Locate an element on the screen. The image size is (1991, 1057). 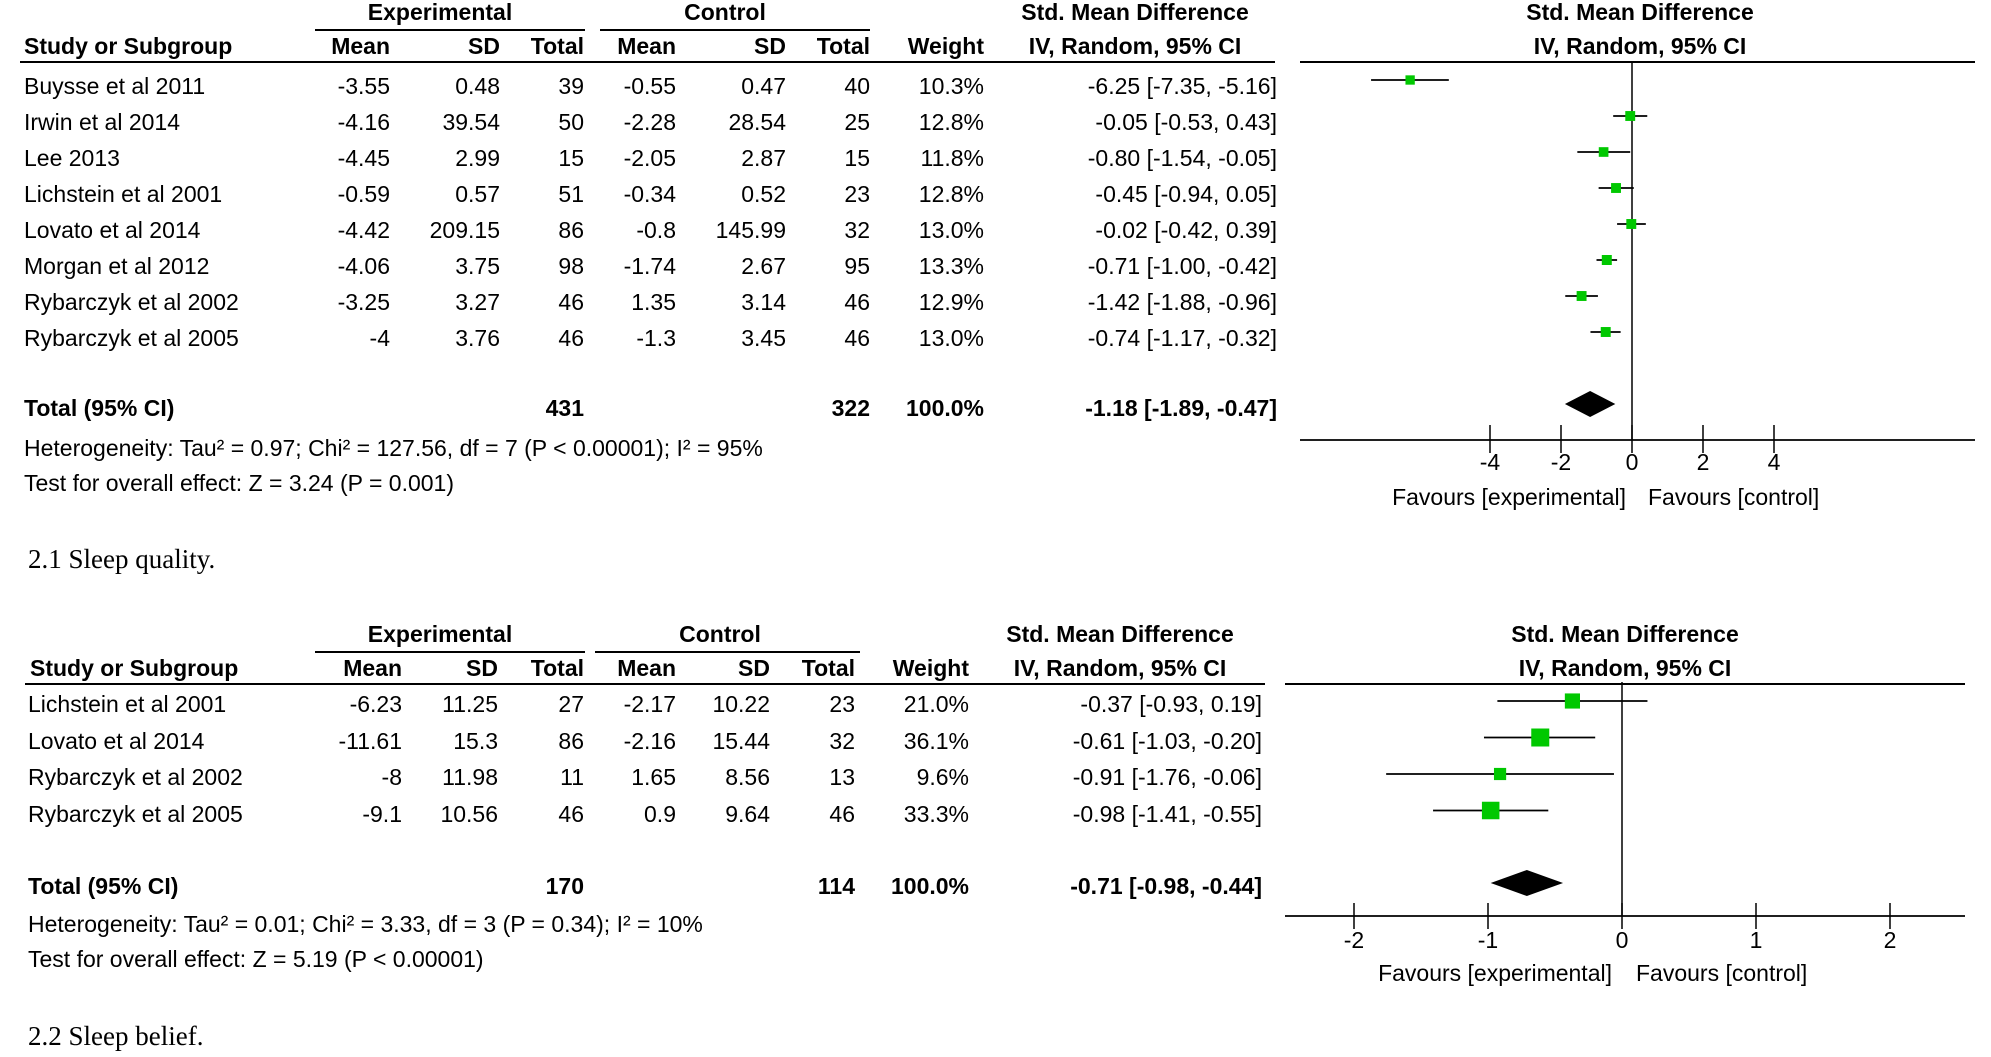
exp-sd-cell: 2.99 is located at coordinates (477, 158).